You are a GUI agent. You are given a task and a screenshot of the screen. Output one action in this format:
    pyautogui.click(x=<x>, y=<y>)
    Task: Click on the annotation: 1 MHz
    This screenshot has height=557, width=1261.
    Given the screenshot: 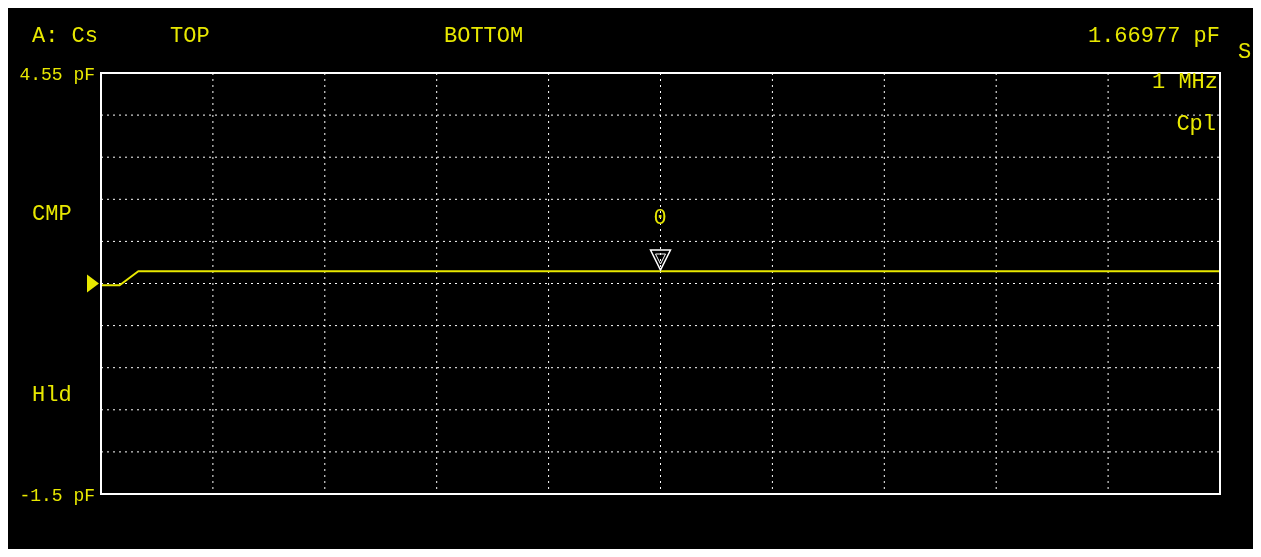 What is the action you would take?
    pyautogui.click(x=1184, y=82)
    